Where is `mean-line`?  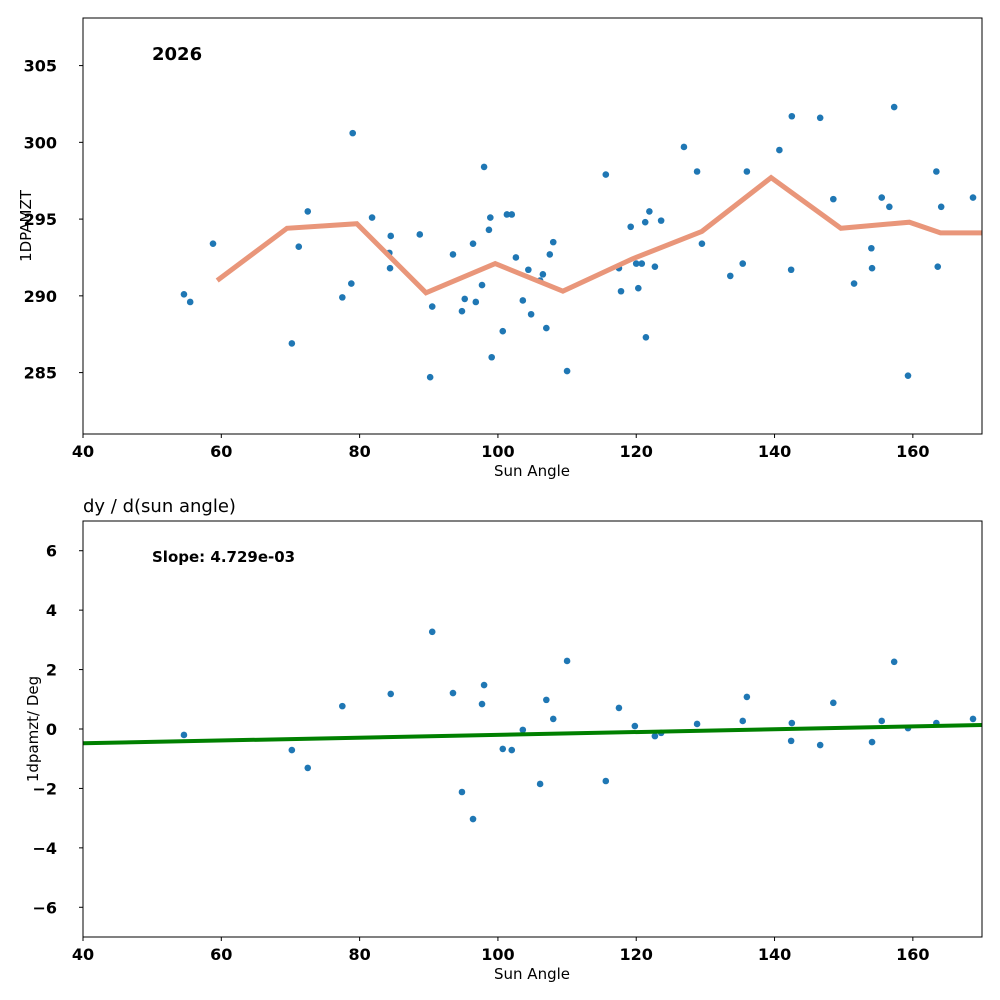 mean-line is located at coordinates (598, 235).